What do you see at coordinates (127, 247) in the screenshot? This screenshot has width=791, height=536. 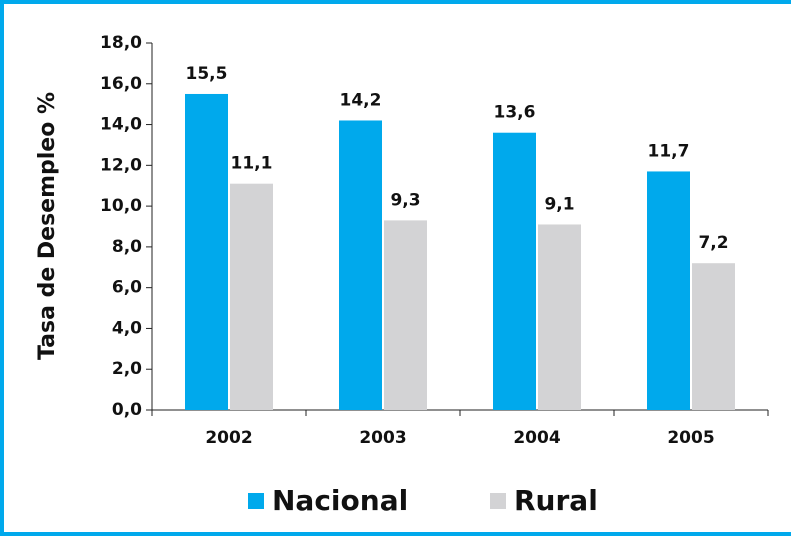 I see `y-tick-label: 8,0` at bounding box center [127, 247].